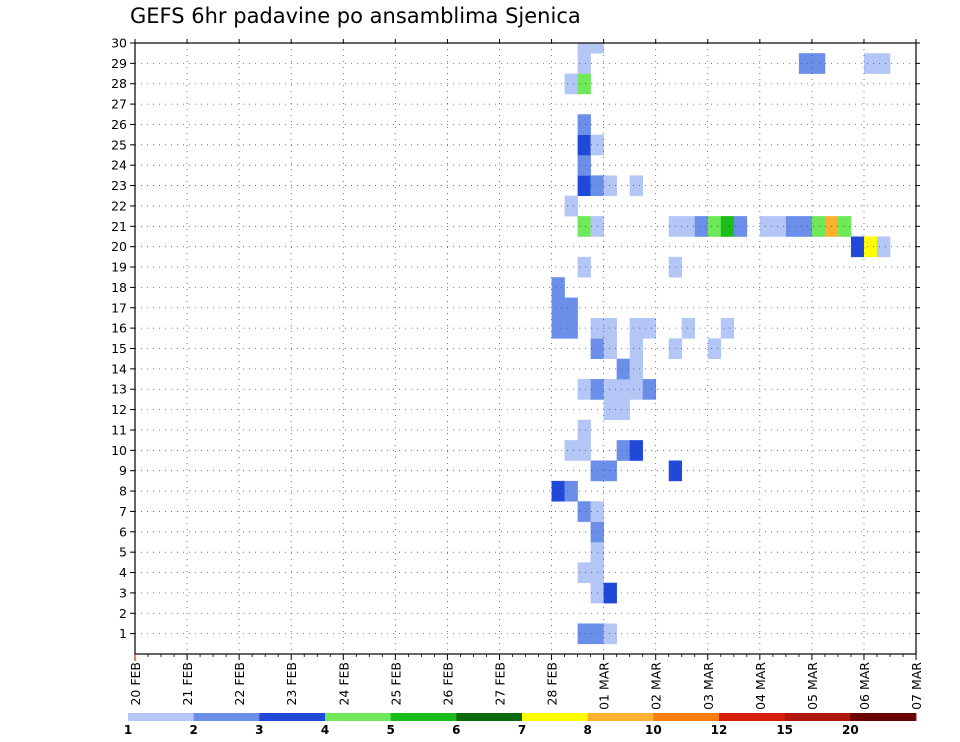 Image resolution: width=960 pixels, height=742 pixels. Describe the element at coordinates (259, 730) in the screenshot. I see `colorbar-label: 3` at that location.